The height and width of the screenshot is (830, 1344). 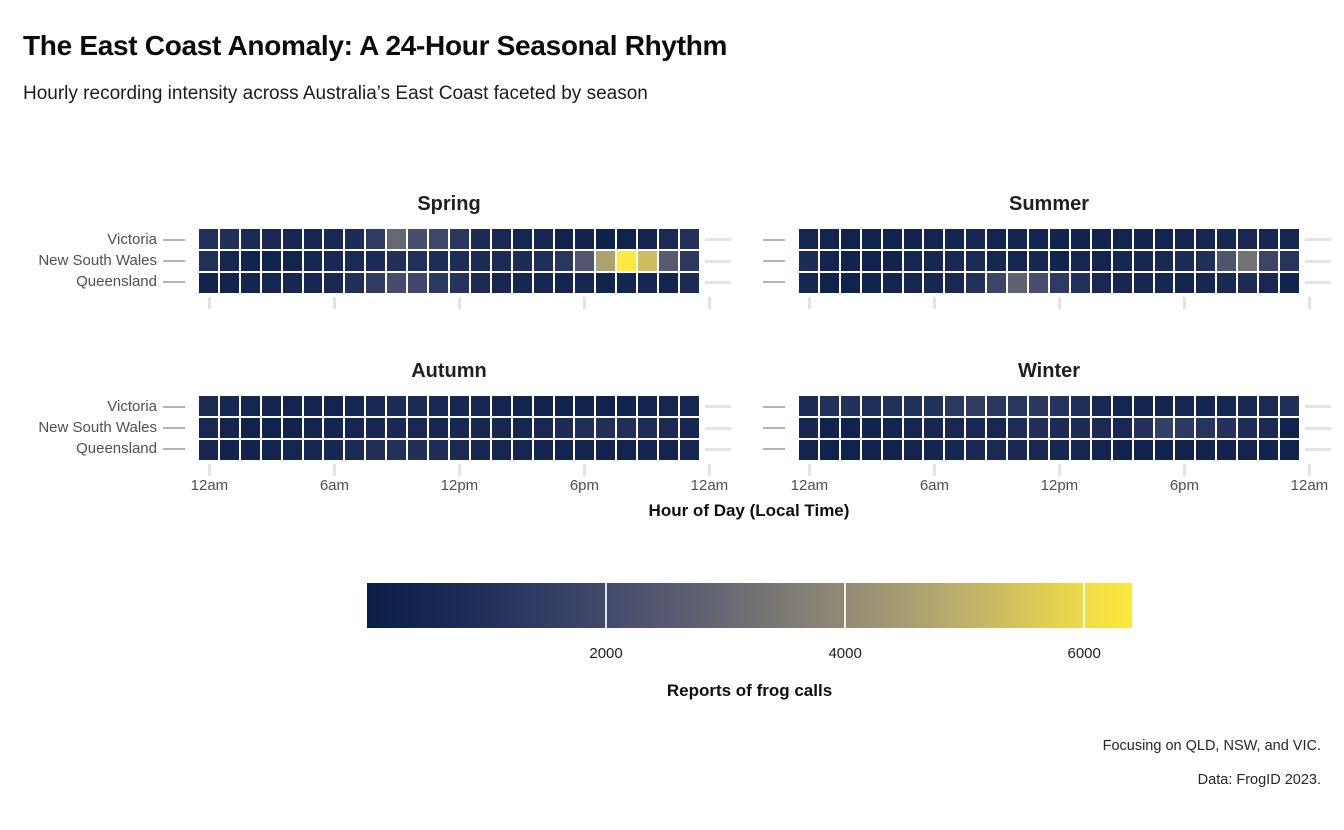 I want to click on x-tick-label: 12am, so click(x=709, y=485).